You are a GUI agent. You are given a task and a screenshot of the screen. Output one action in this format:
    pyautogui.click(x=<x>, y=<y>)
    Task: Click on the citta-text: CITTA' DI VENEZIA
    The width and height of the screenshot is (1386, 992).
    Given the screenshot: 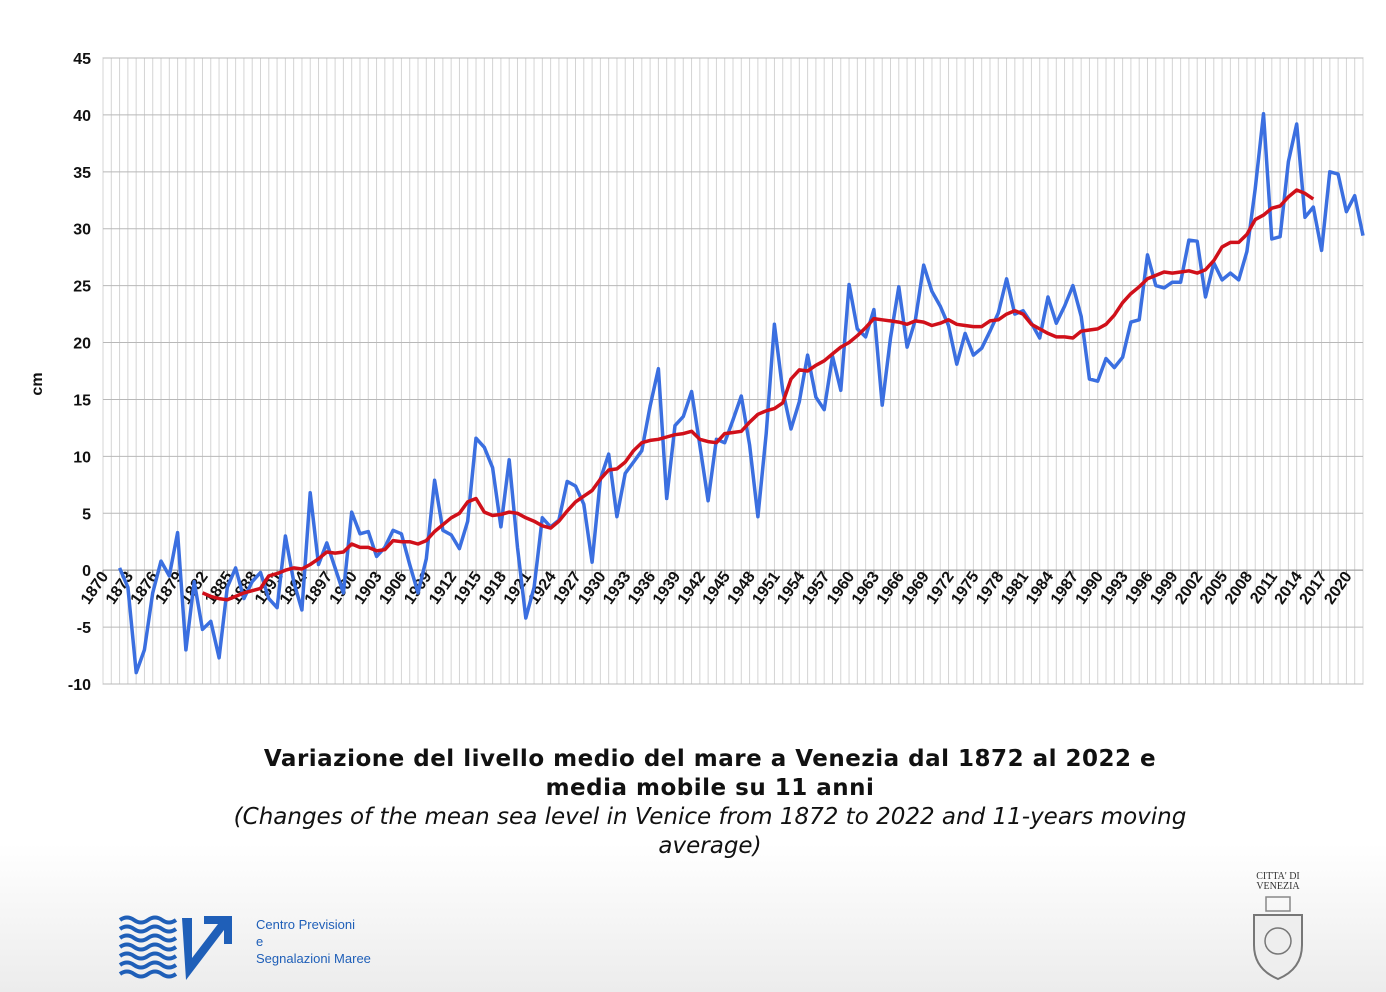 What is the action you would take?
    pyautogui.click(x=1278, y=882)
    